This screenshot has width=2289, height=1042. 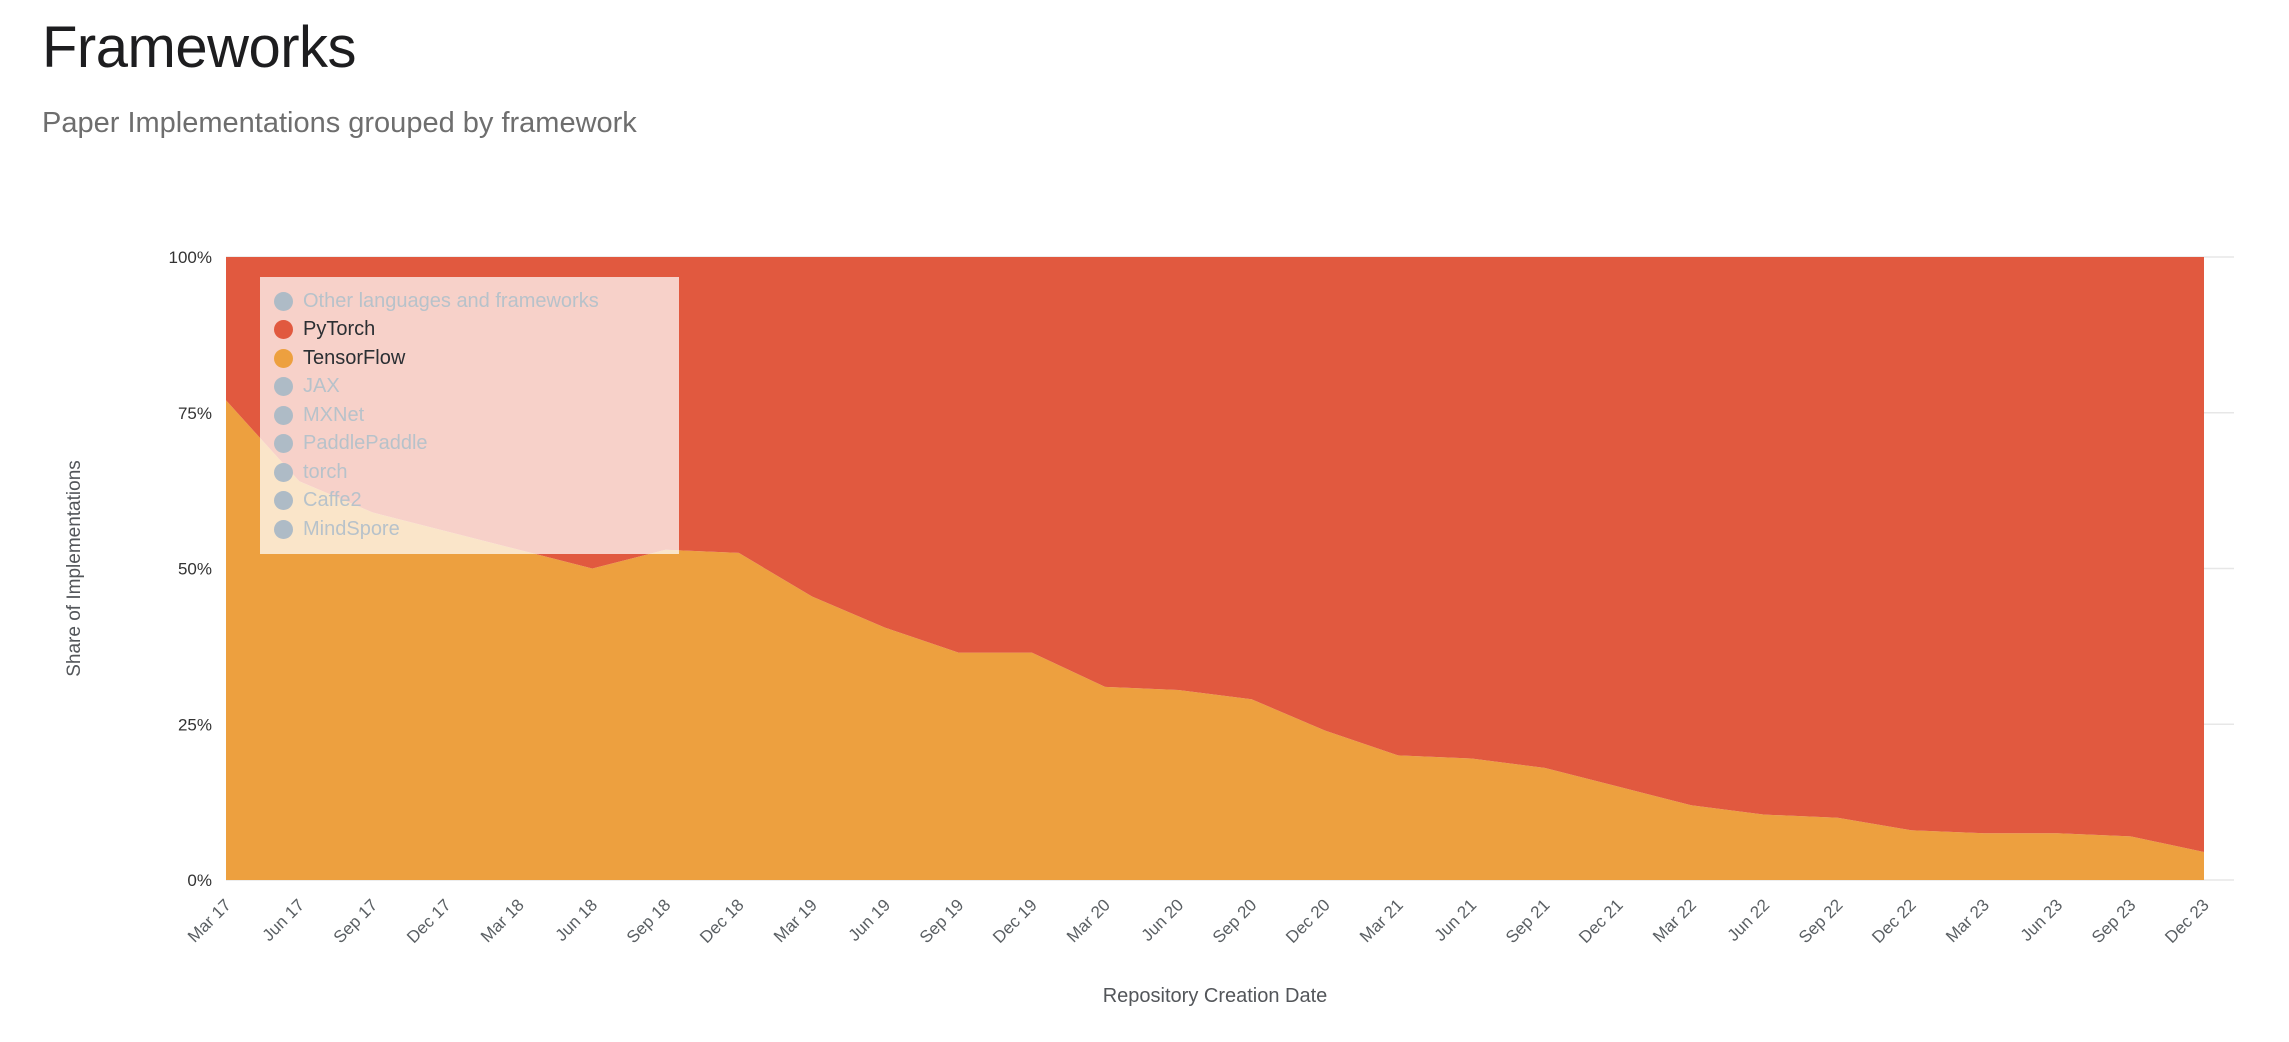 I want to click on x-tick-label: Sep 21, so click(x=1528, y=921).